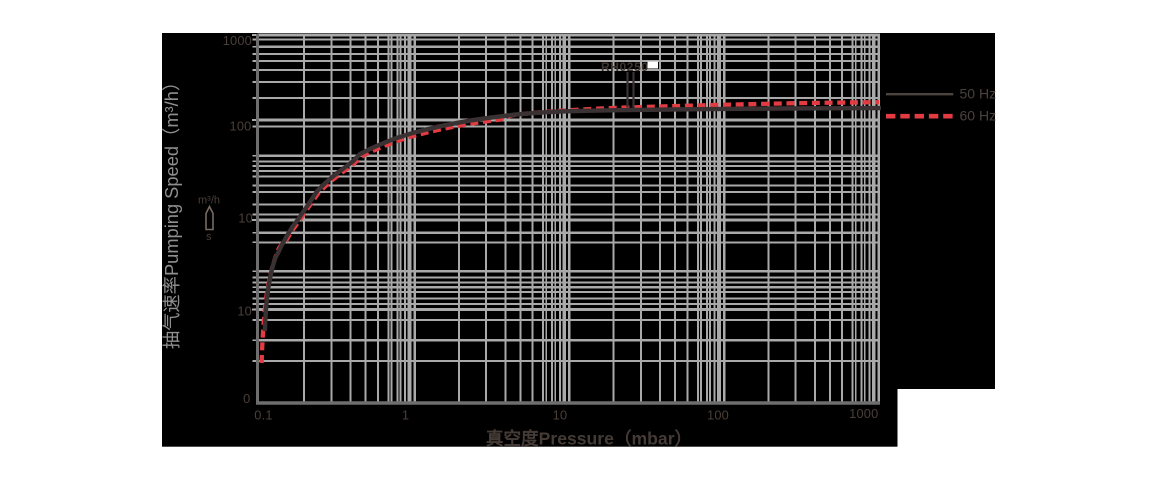 The image size is (1160, 480). I want to click on svg-text: 0, so click(246, 398).